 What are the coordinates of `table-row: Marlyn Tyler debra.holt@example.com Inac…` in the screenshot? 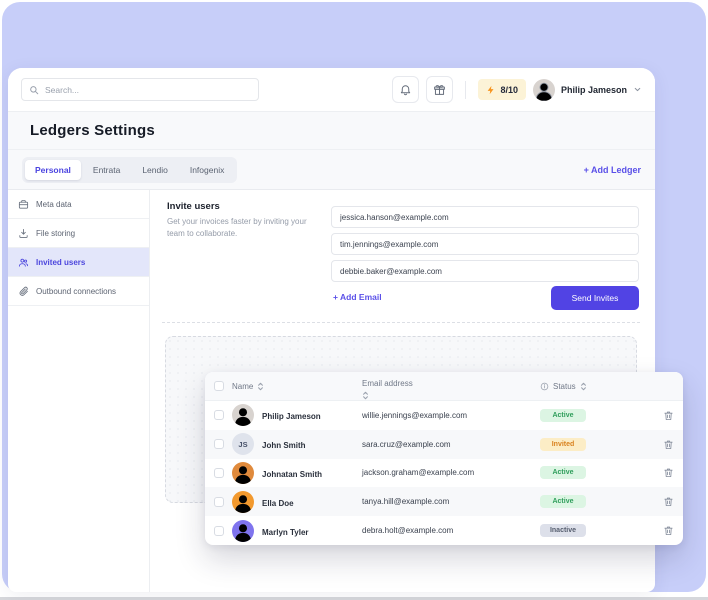 It's located at (444, 530).